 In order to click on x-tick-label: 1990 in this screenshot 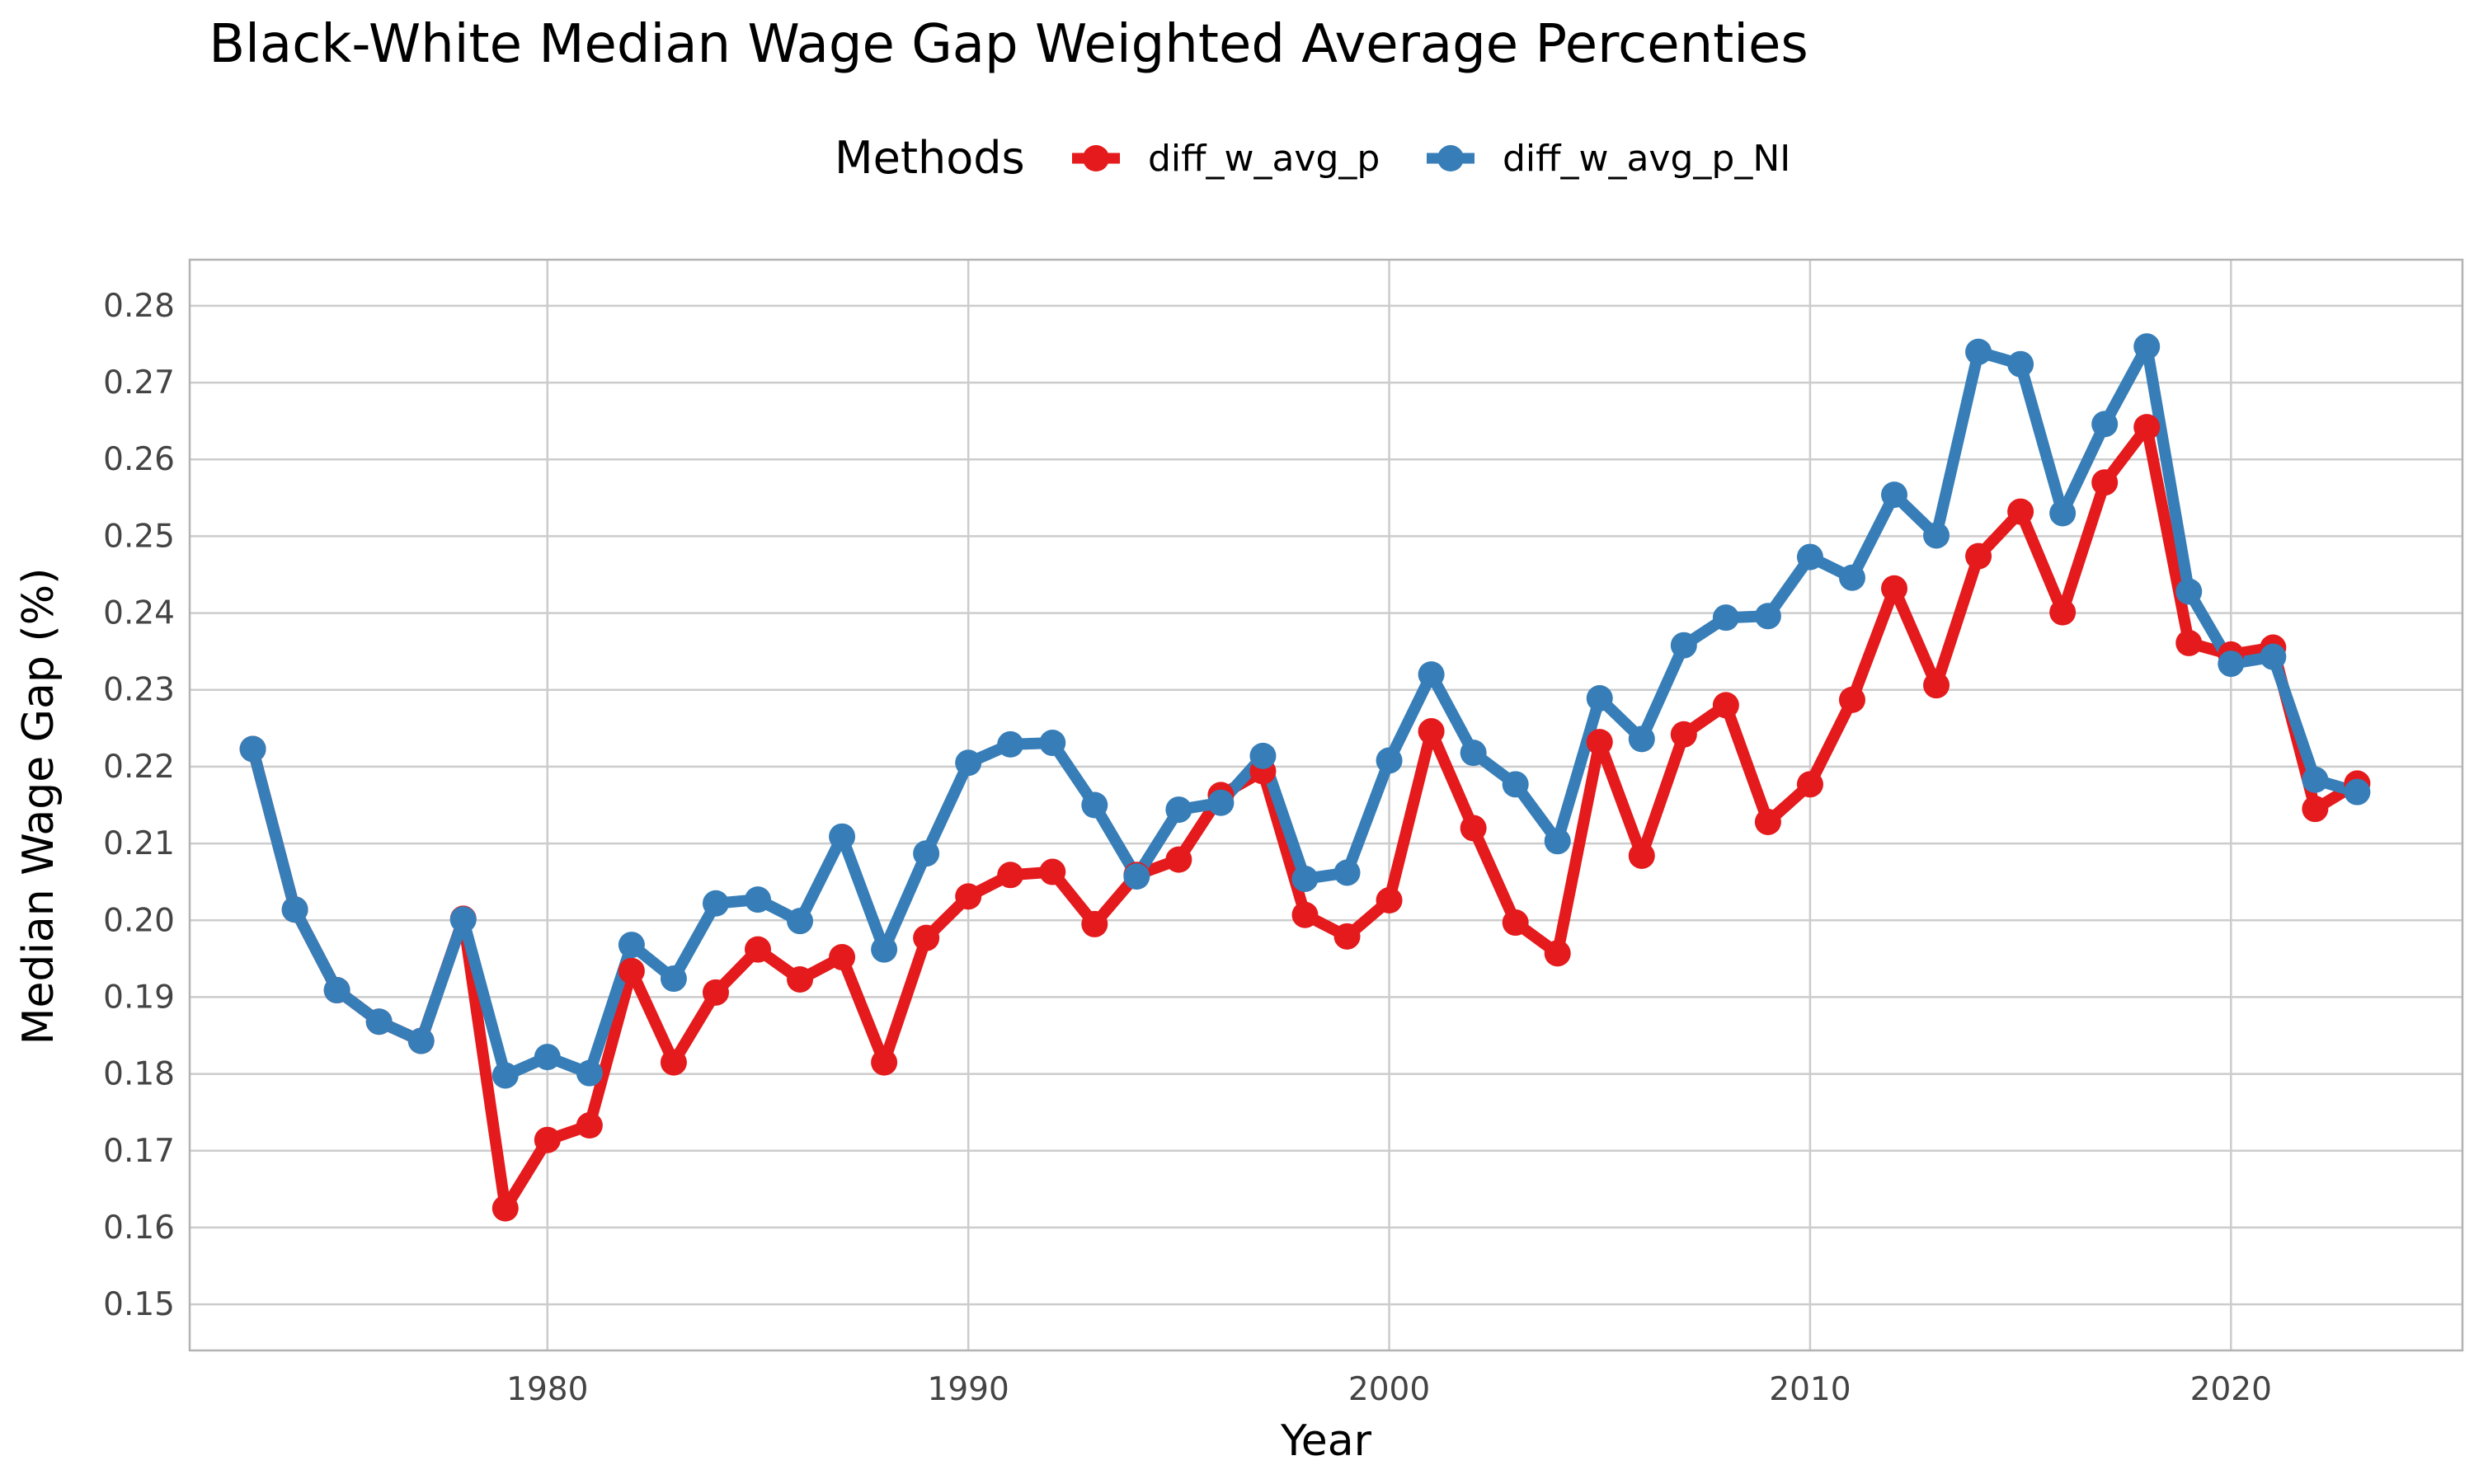, I will do `click(968, 1389)`.